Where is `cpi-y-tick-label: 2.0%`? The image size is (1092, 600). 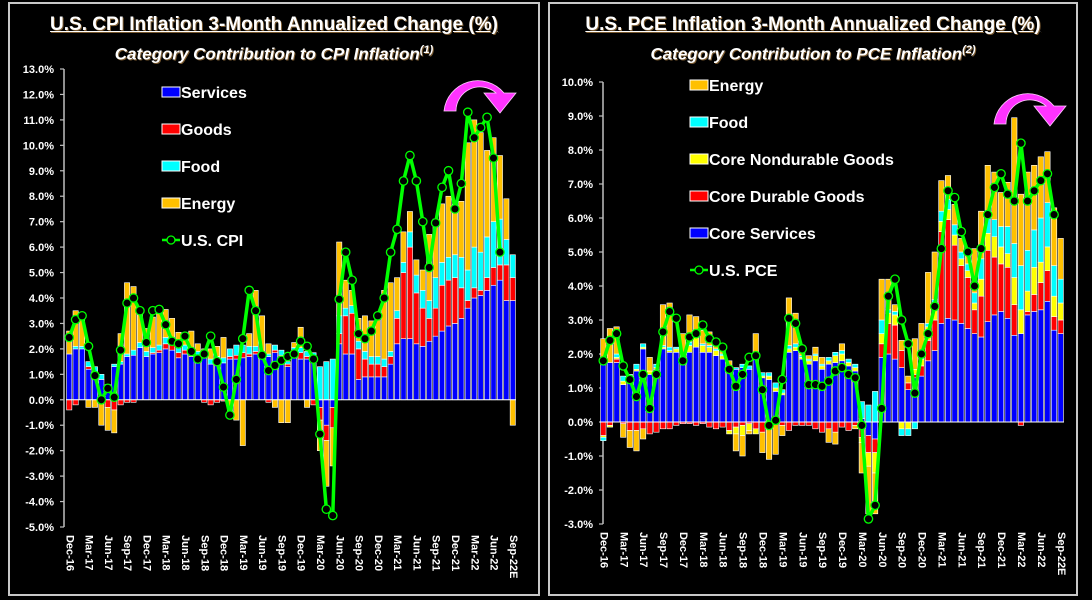 cpi-y-tick-label: 2.0% is located at coordinates (41, 350).